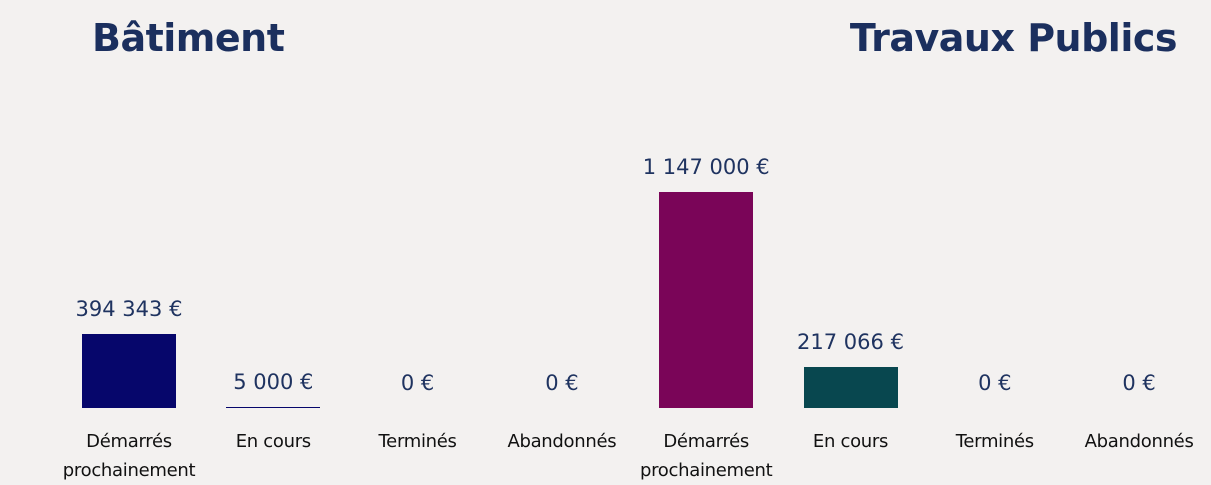  What do you see at coordinates (188, 38) in the screenshot?
I see `chart-title: Bâtiment` at bounding box center [188, 38].